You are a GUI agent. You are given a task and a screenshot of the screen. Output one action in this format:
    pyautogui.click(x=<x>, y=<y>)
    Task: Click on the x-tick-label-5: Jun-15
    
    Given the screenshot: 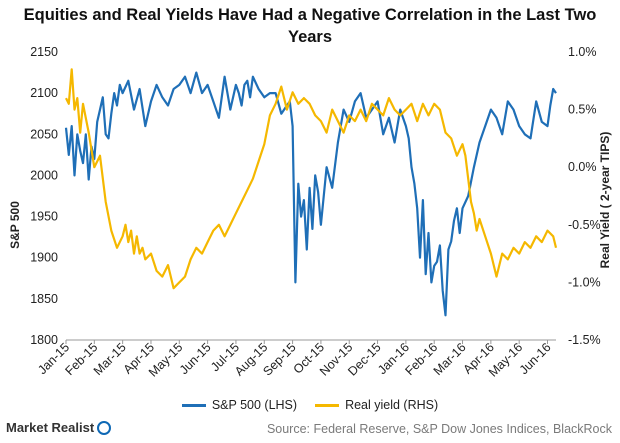 What is the action you would take?
    pyautogui.click(x=195, y=358)
    